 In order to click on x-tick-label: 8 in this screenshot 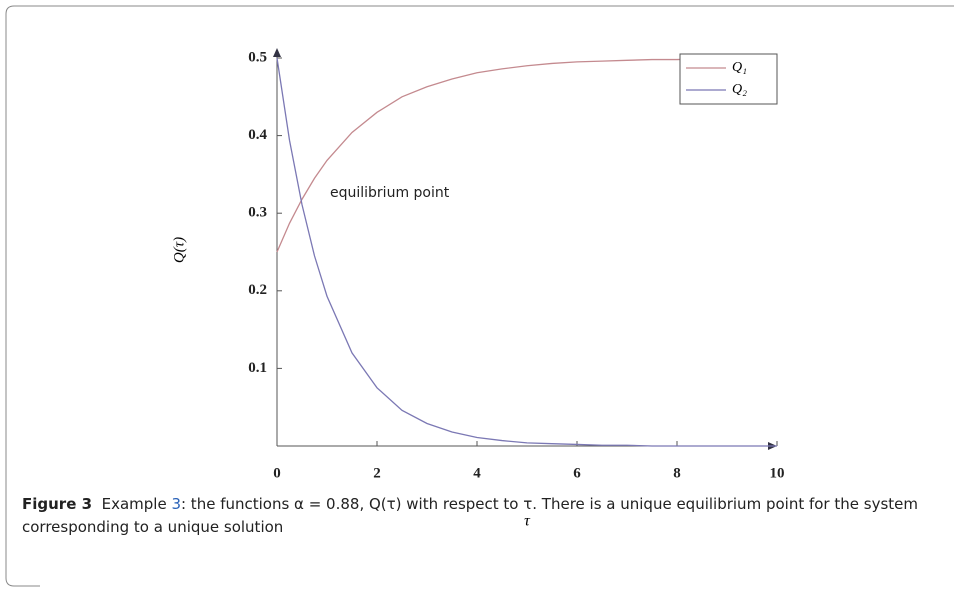, I will do `click(677, 473)`.